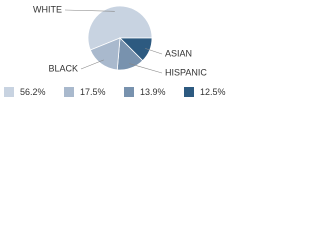 This screenshot has height=240, width=320. I want to click on slice-label: WHITE, so click(47, 9).